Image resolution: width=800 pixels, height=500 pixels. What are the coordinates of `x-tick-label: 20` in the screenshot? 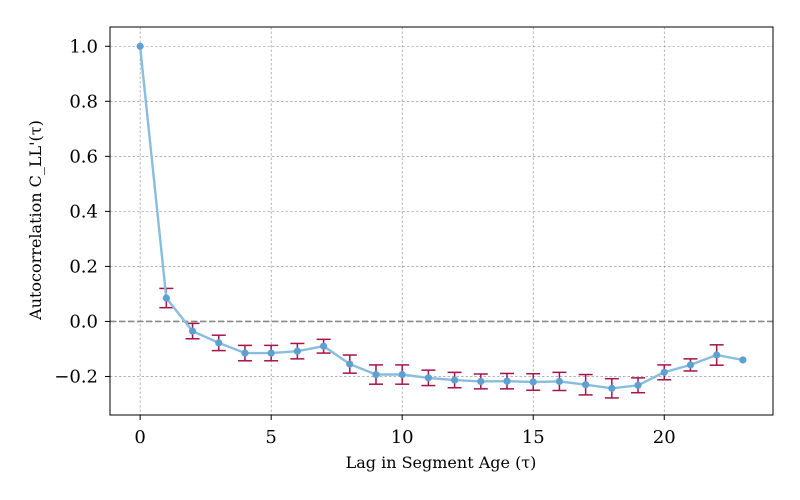 It's located at (664, 437).